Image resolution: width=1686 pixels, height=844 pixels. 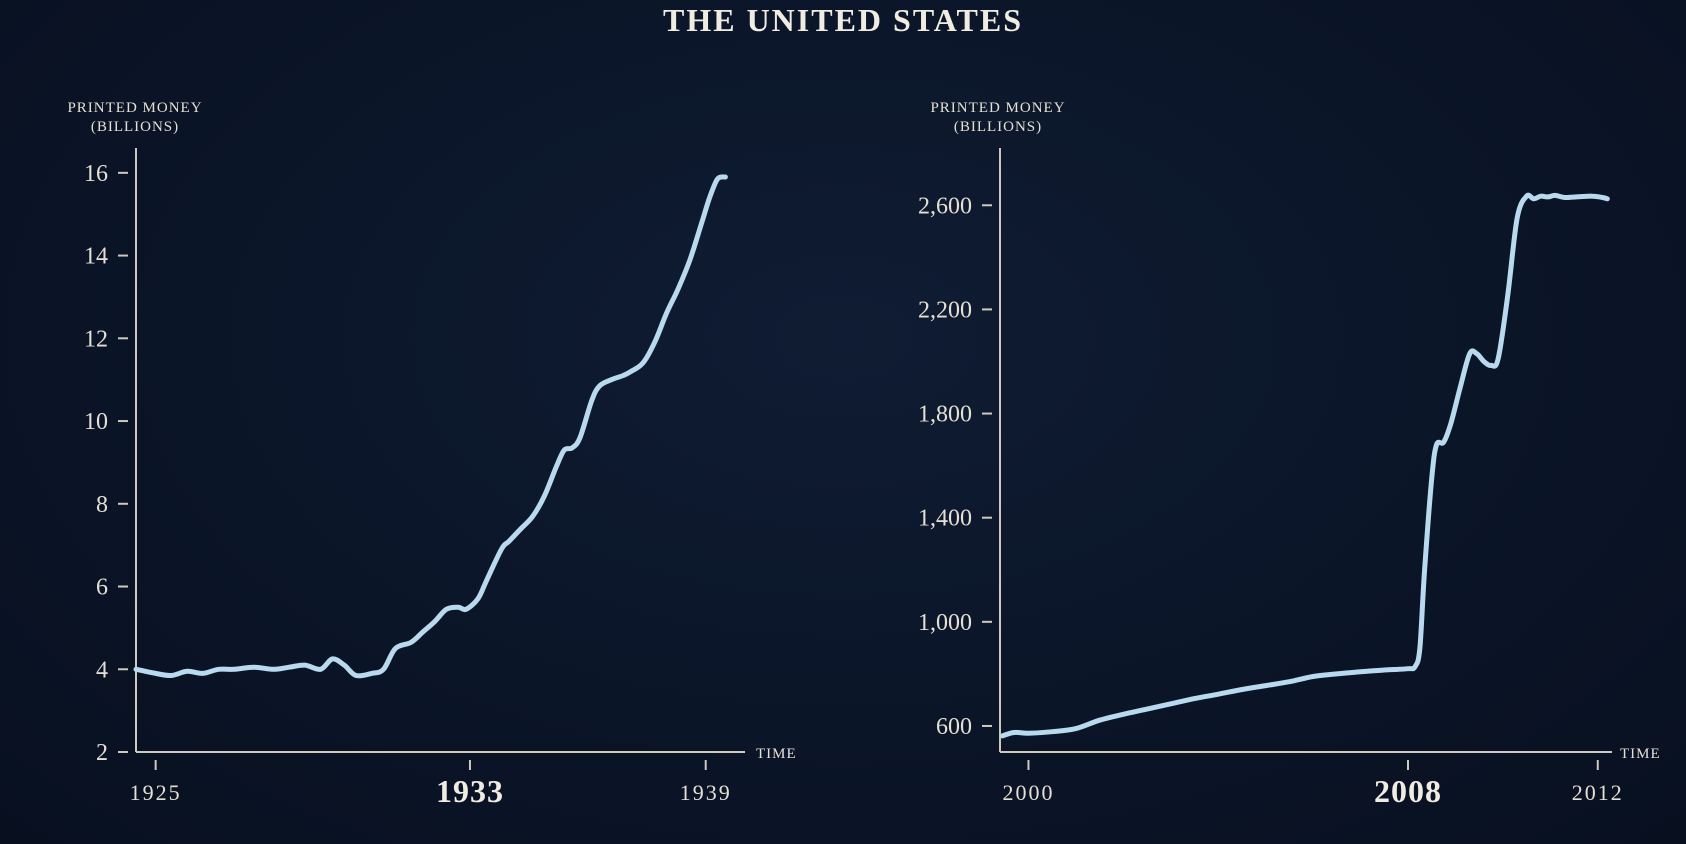 I want to click on y-tick-label: 10, so click(x=96, y=422).